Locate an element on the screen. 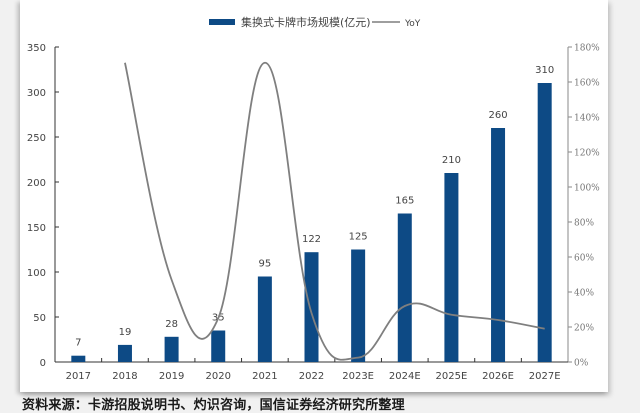 This screenshot has height=413, width=640. legend-bar-swatch is located at coordinates (222, 22).